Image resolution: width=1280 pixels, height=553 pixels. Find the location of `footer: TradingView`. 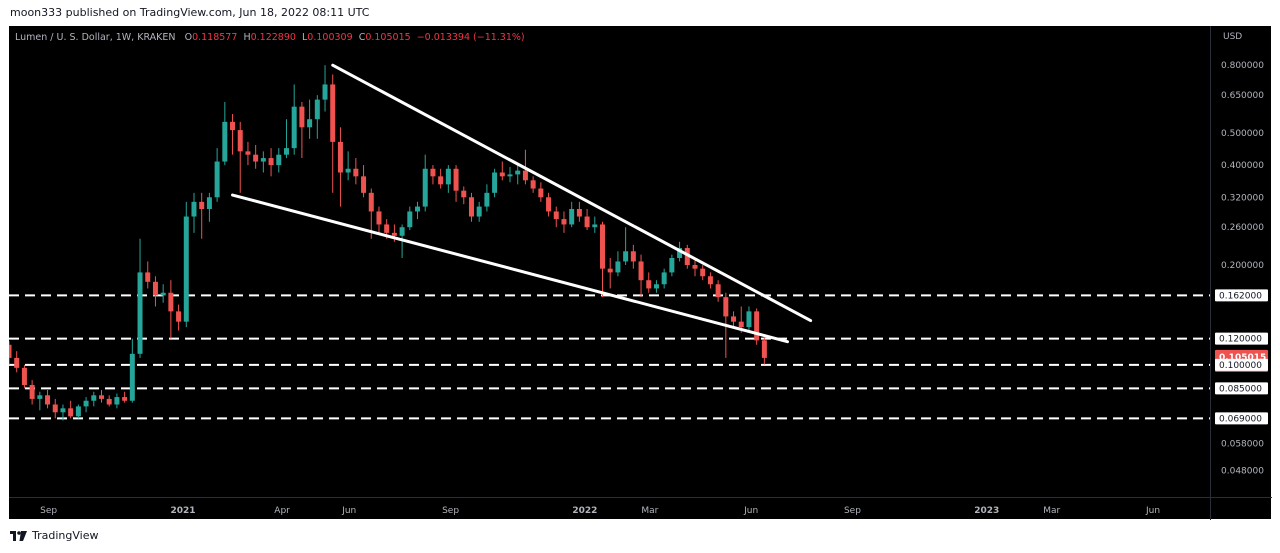

footer: TradingView is located at coordinates (54, 535).